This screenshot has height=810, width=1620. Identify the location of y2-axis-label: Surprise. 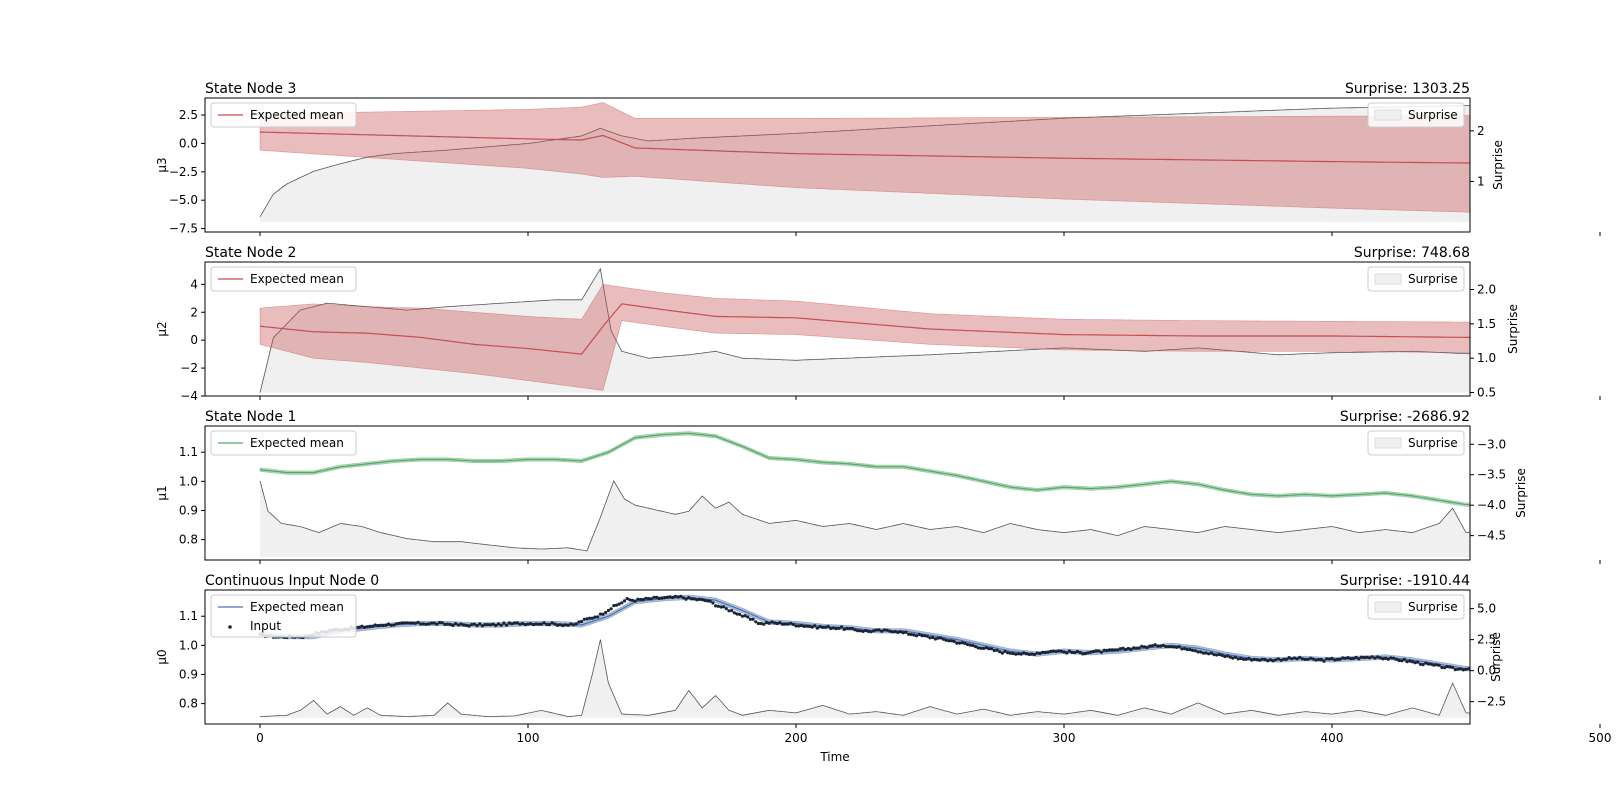
(1498, 165).